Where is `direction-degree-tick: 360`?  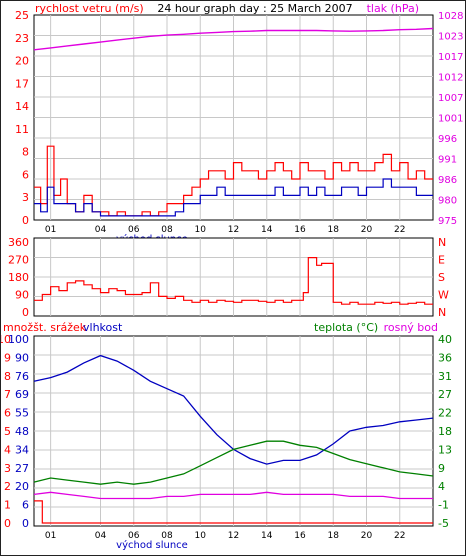
direction-degree-tick: 360 is located at coordinates (18, 242).